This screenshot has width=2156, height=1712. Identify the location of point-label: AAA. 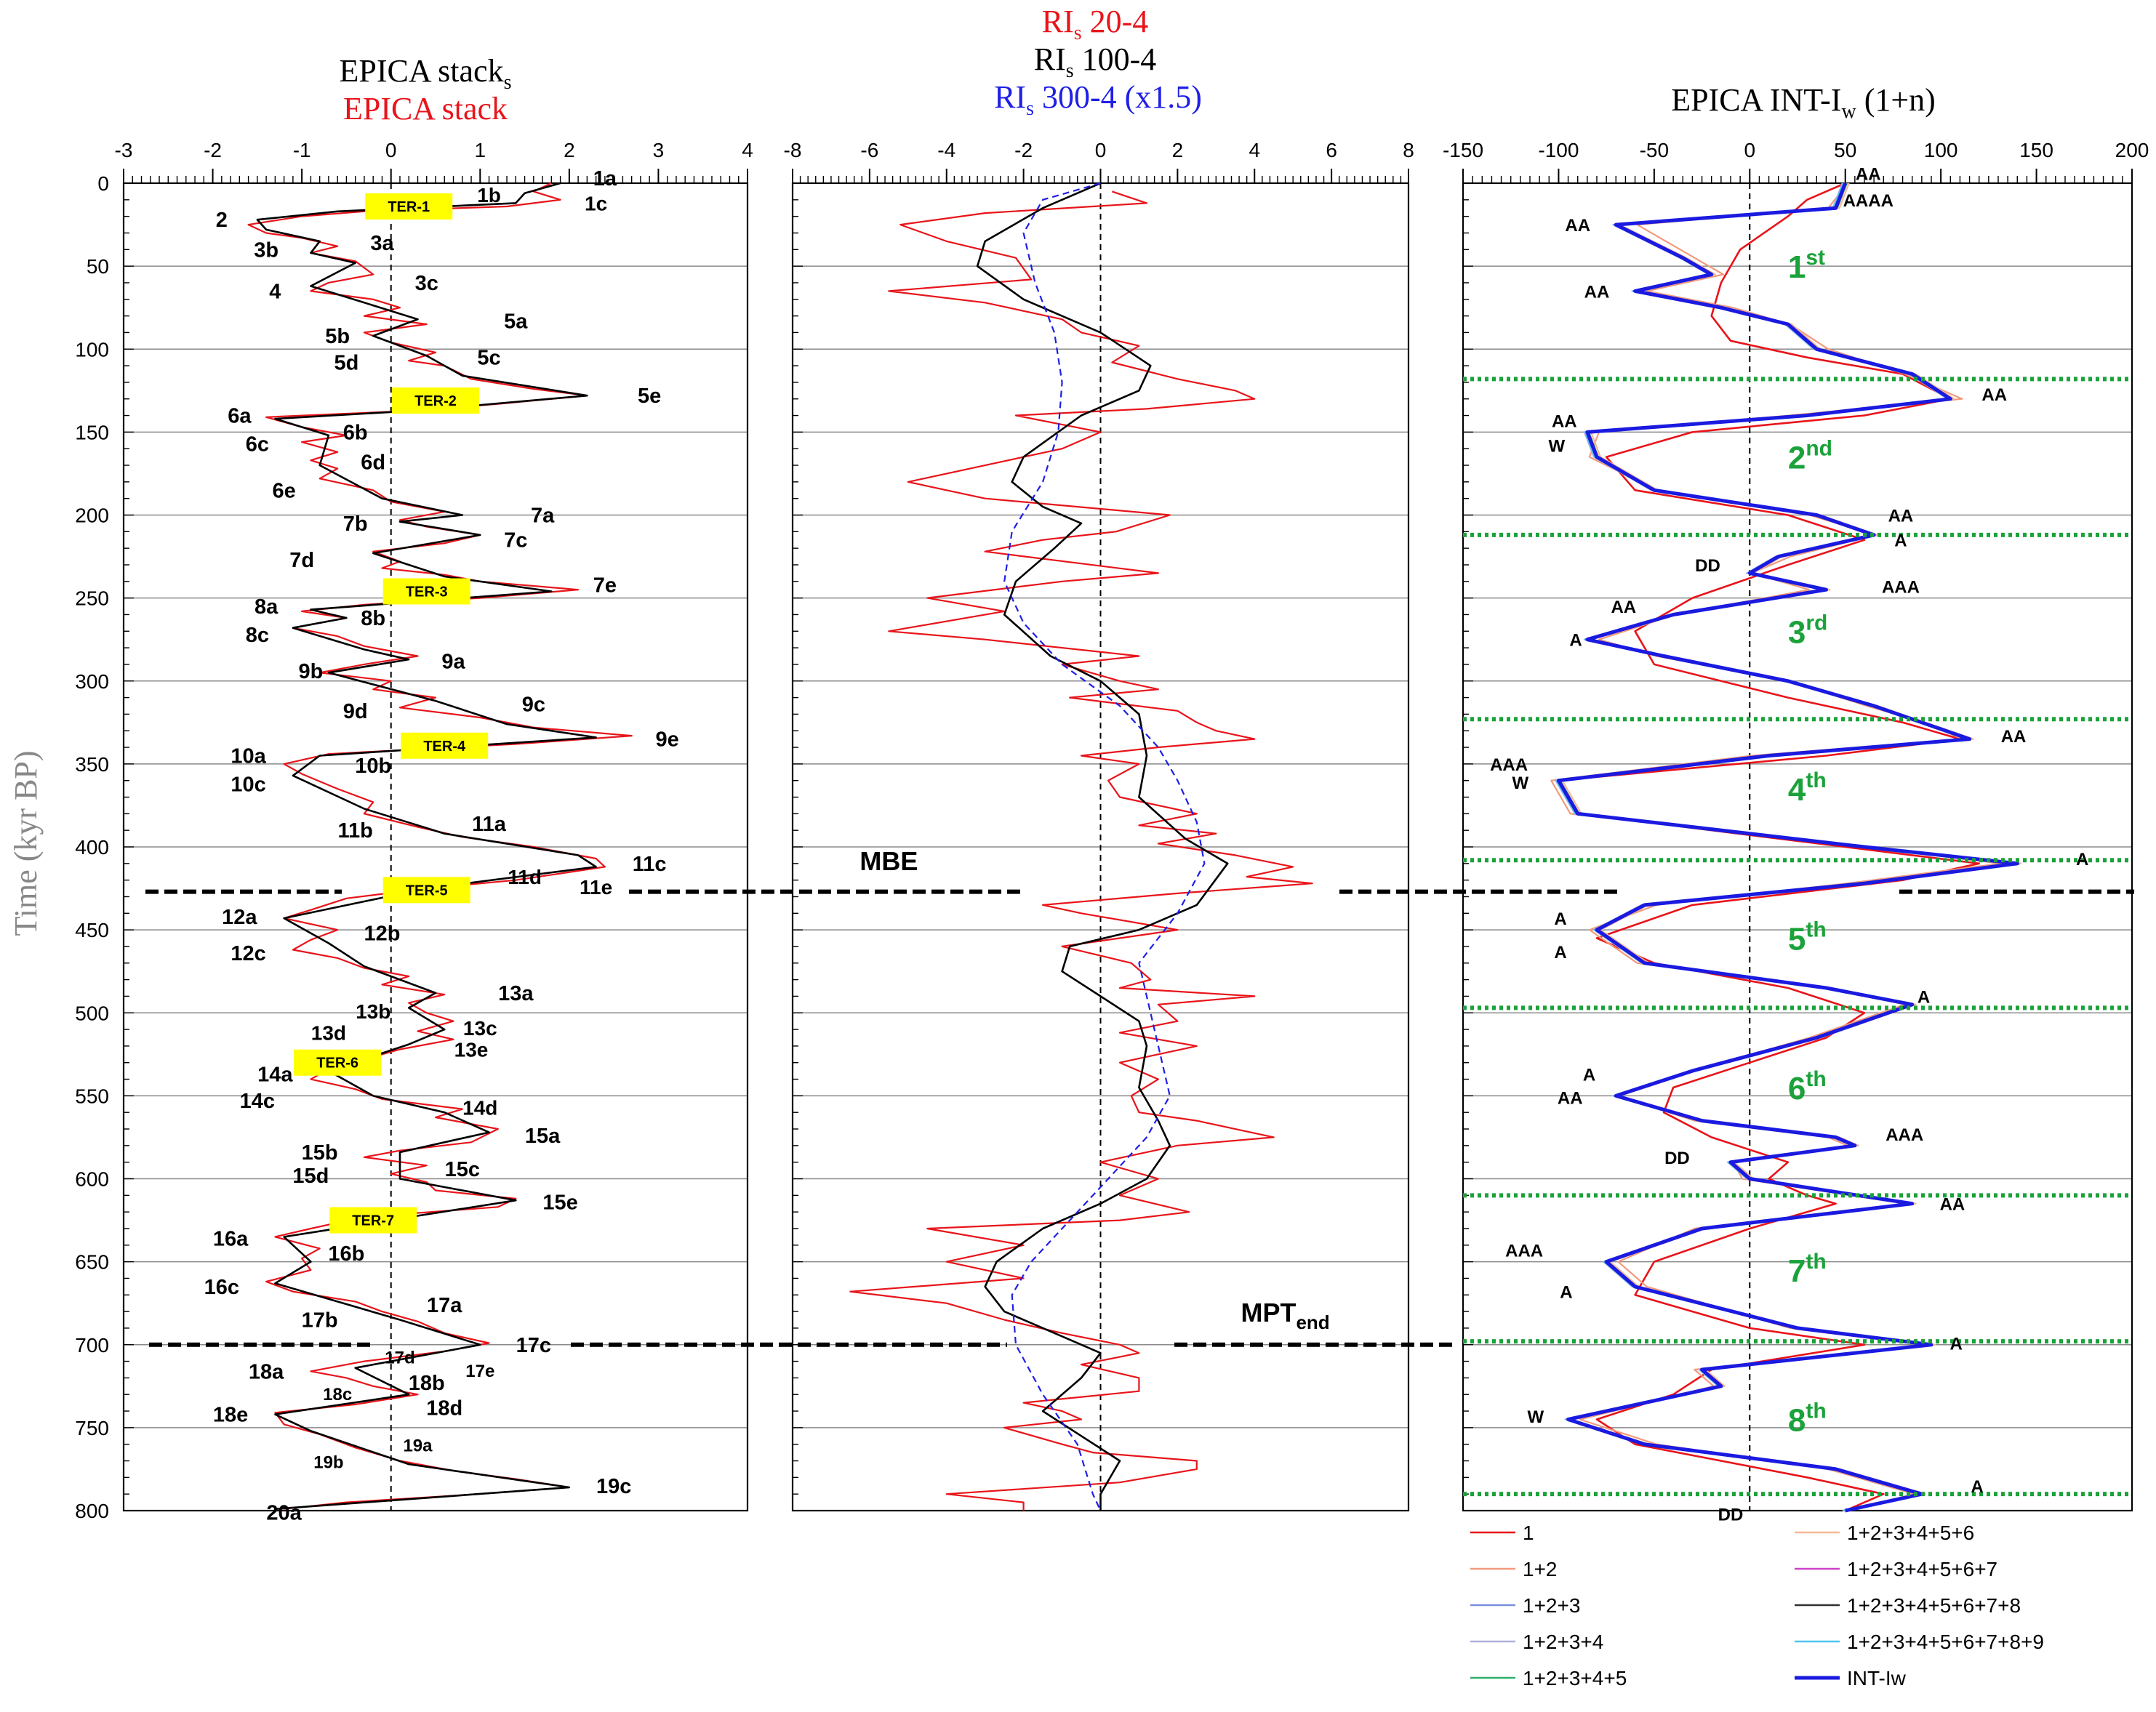
(1524, 1251).